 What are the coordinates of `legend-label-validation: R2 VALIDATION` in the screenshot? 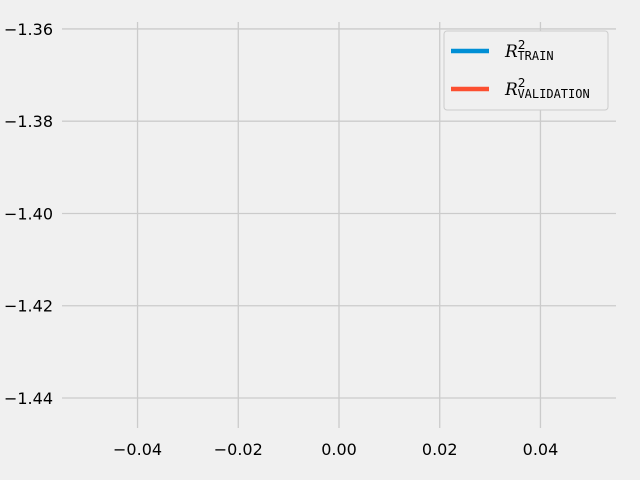 It's located at (547, 88).